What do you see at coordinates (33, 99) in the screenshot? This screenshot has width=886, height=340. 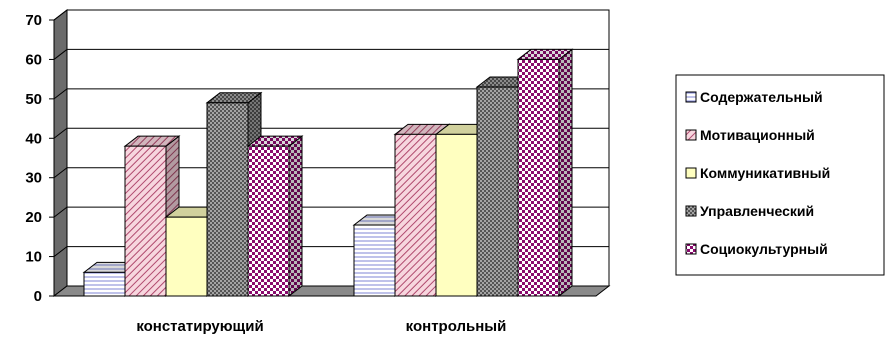 I see `y-tick-label: 50` at bounding box center [33, 99].